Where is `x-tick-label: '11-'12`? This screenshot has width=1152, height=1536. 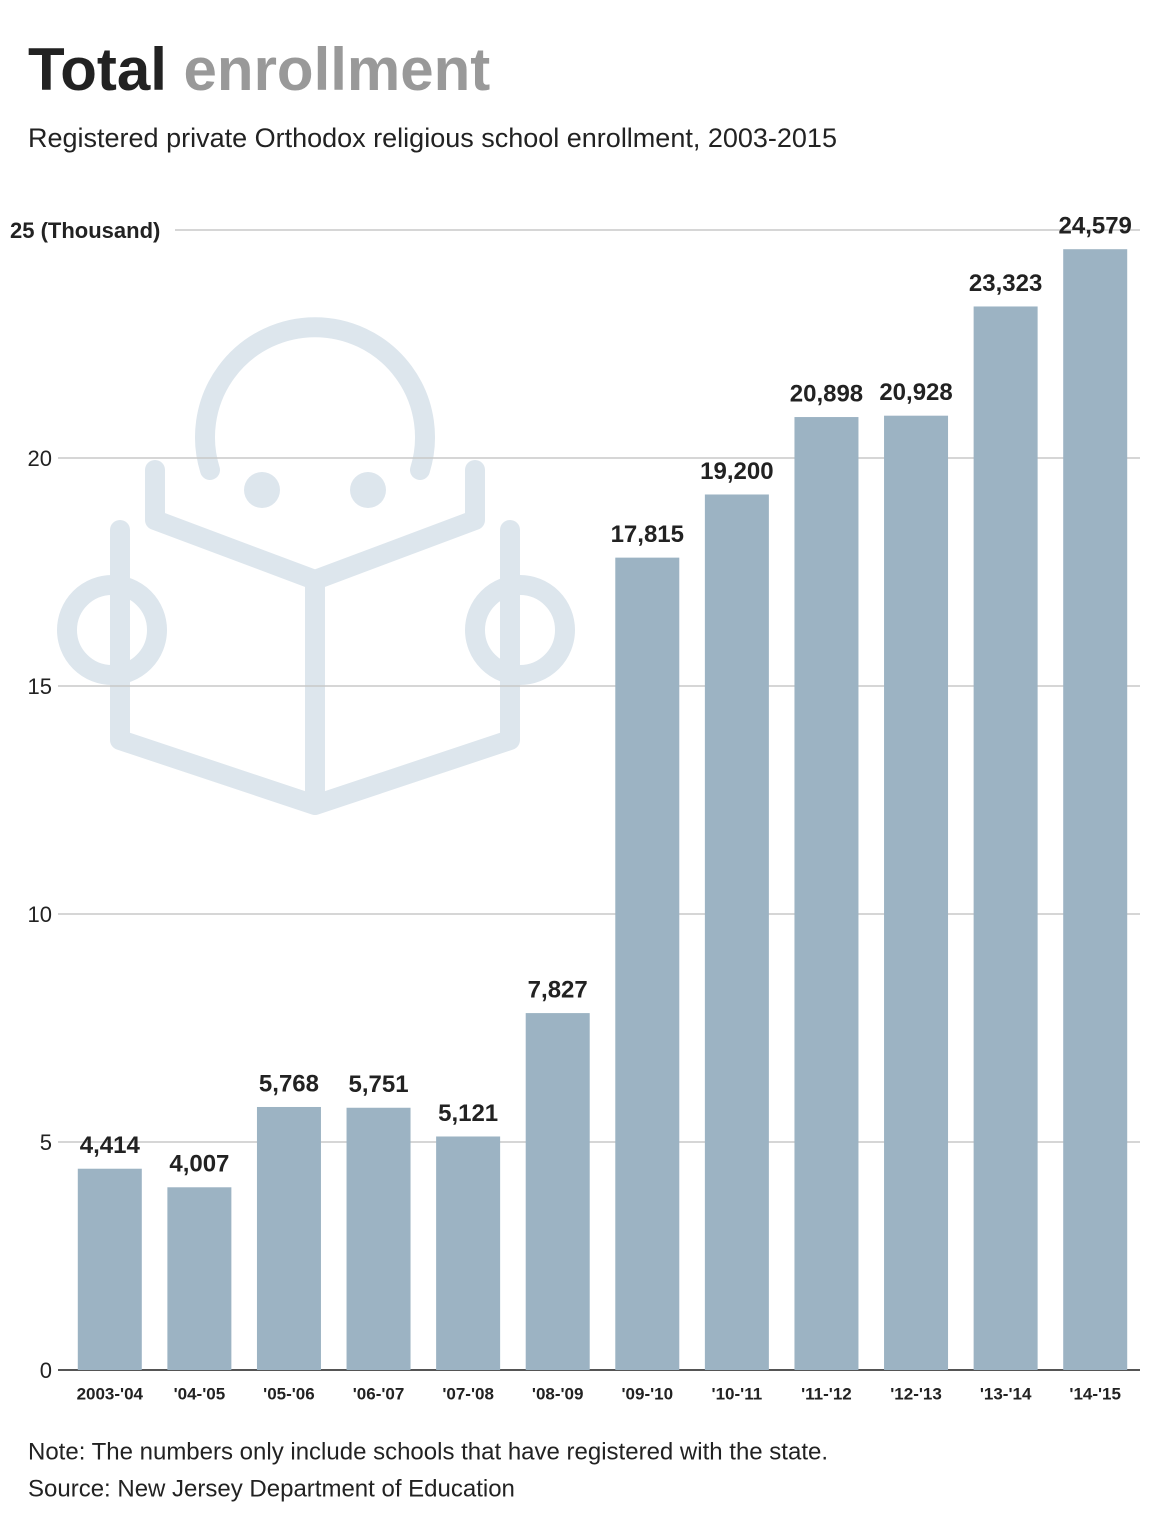
x-tick-label: '11-'12 is located at coordinates (826, 1393).